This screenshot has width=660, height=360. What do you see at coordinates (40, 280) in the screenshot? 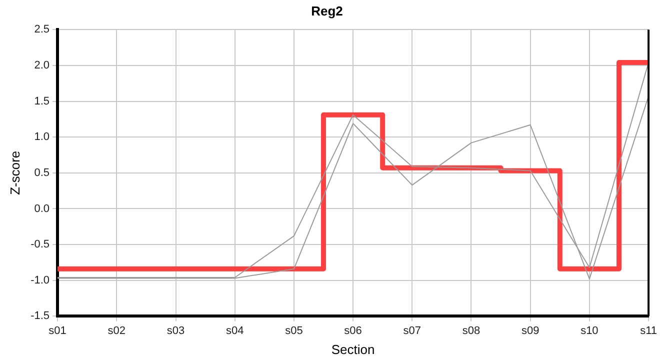
I see `y-tick-label: -1.0` at bounding box center [40, 280].